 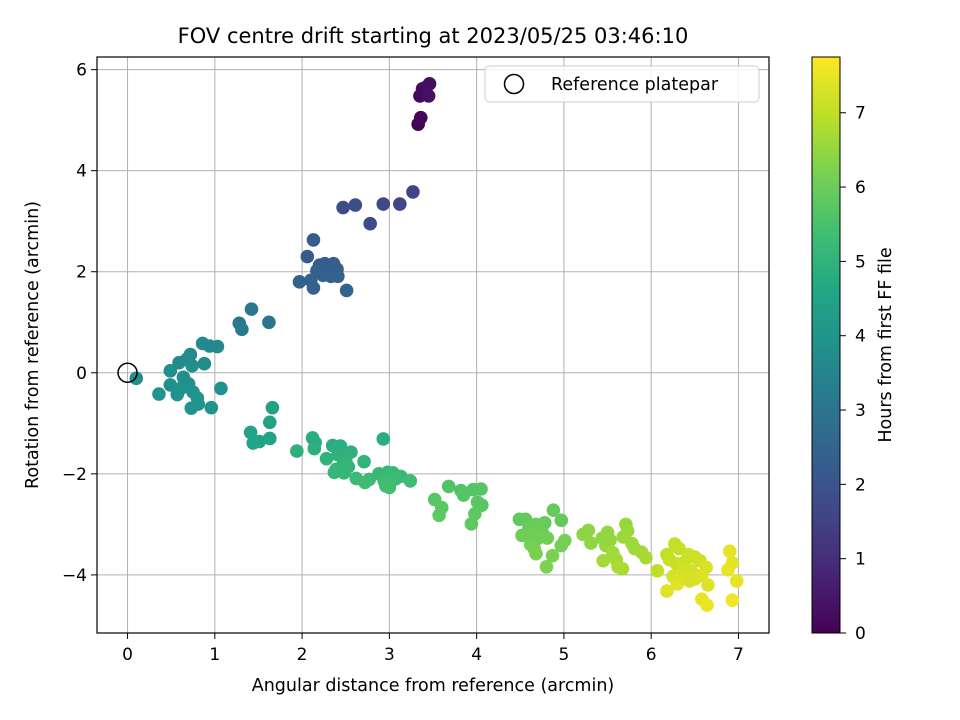 I want to click on colorbar-tick-label: 3, so click(x=860, y=411).